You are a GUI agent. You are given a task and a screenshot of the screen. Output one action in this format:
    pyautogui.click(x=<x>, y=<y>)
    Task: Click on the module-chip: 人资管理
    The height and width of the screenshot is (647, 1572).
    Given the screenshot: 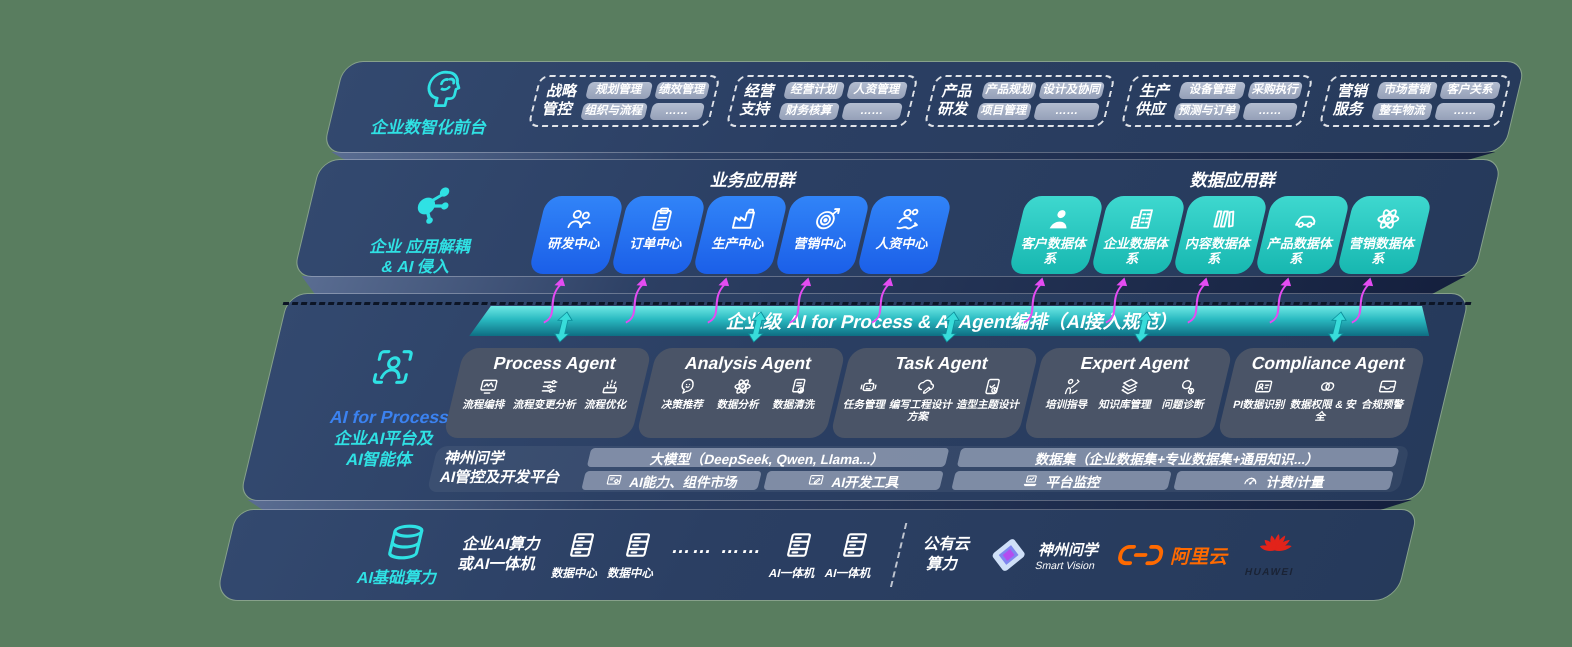 What is the action you would take?
    pyautogui.click(x=876, y=90)
    